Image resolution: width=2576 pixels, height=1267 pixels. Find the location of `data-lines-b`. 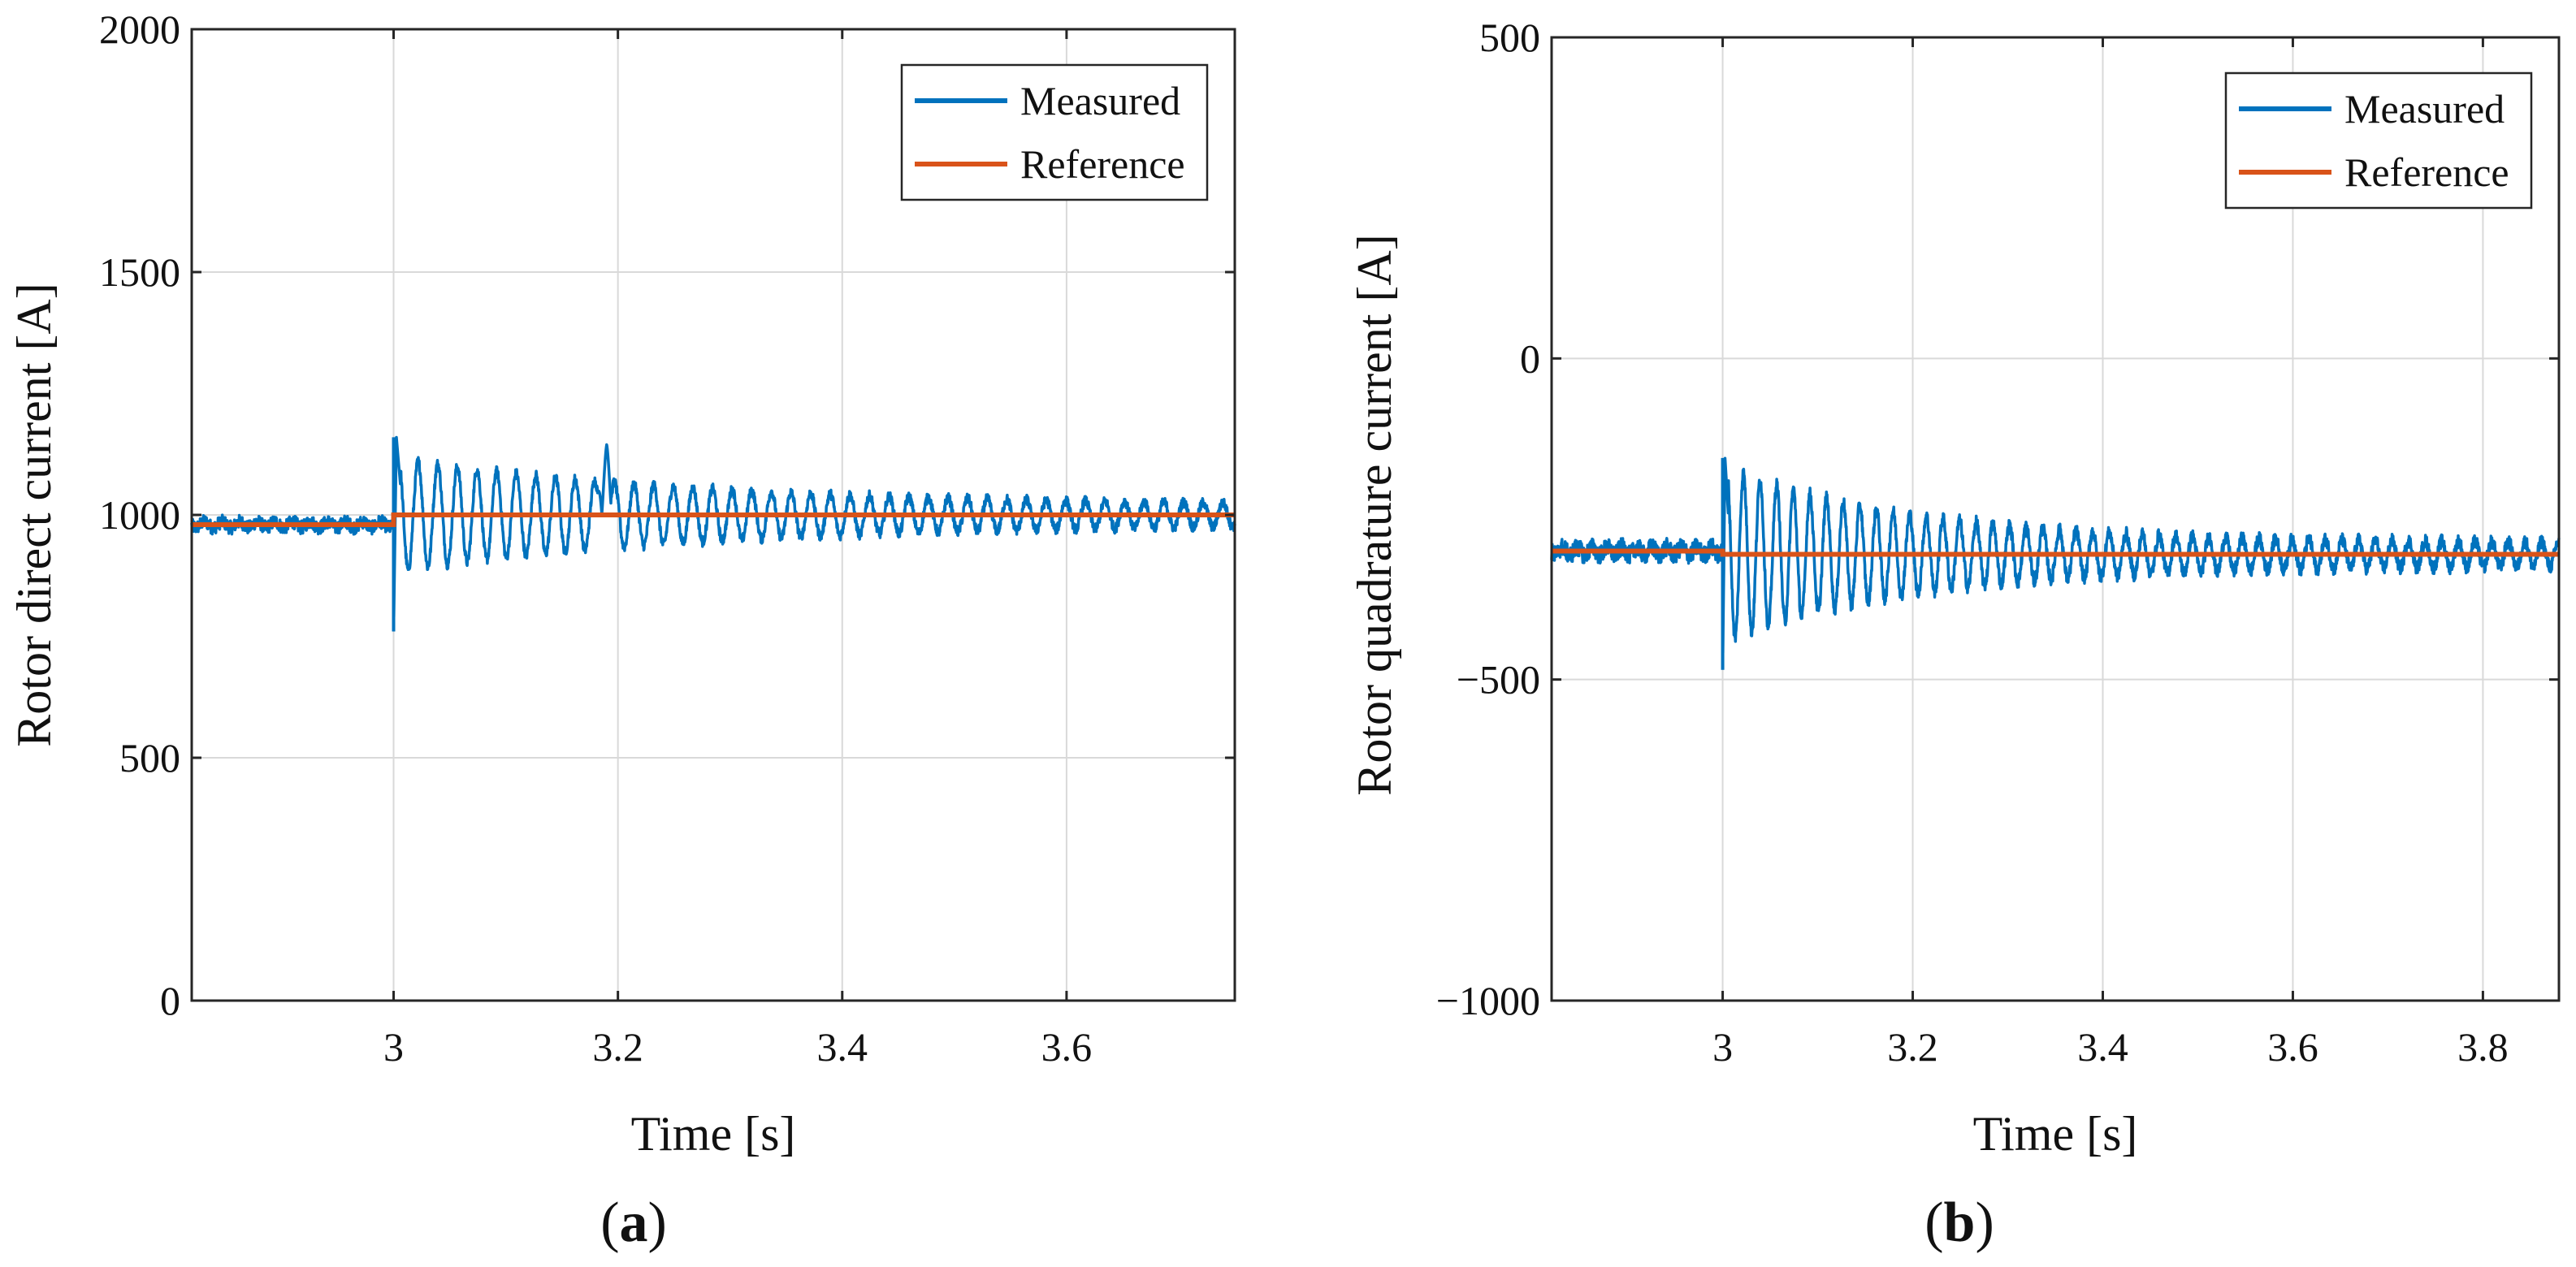

data-lines-b is located at coordinates (2055, 563).